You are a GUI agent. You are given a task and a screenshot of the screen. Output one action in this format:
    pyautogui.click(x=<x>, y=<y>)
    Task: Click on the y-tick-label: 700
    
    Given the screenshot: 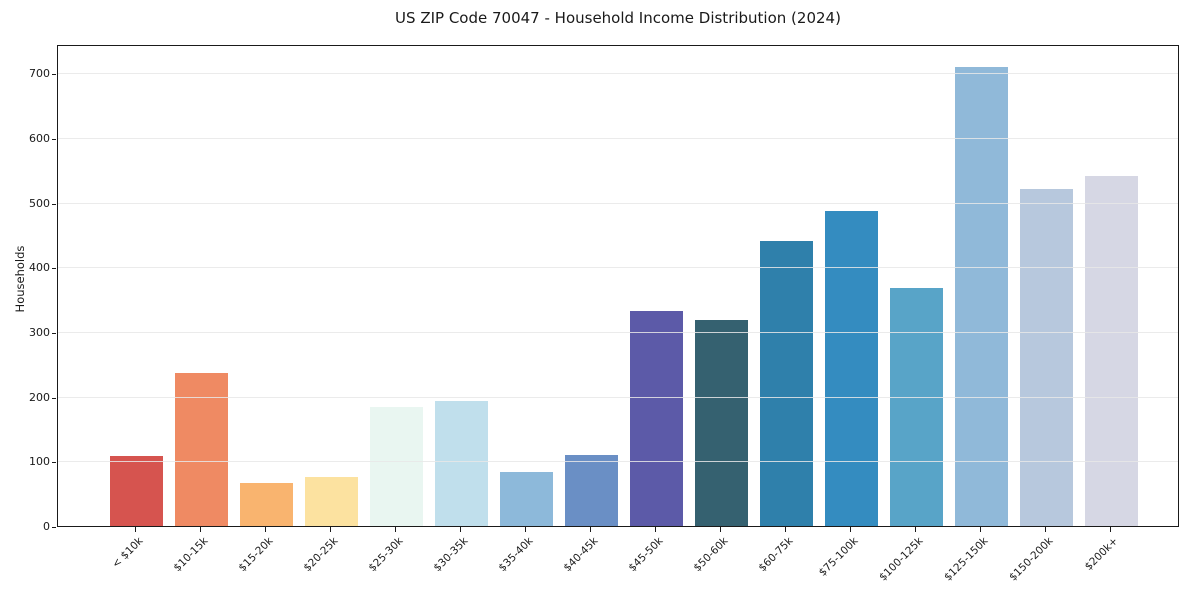 What is the action you would take?
    pyautogui.click(x=39, y=74)
    